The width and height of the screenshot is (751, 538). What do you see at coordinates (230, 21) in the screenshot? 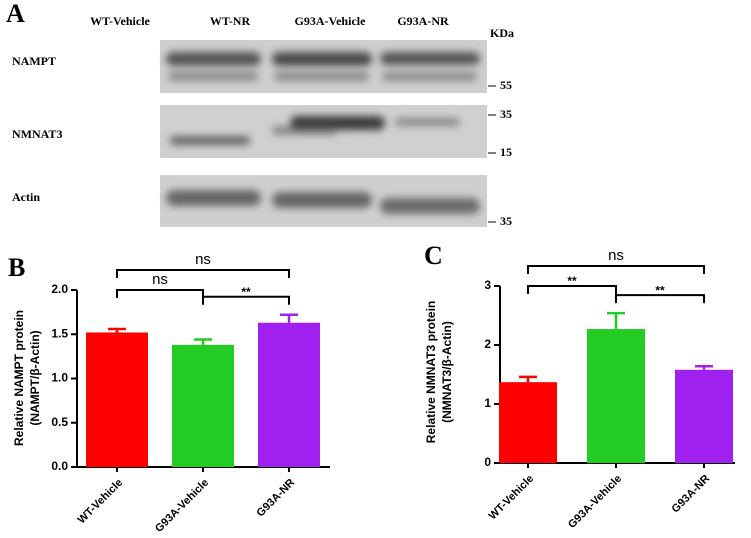
I see `lane-label: WT-NR` at bounding box center [230, 21].